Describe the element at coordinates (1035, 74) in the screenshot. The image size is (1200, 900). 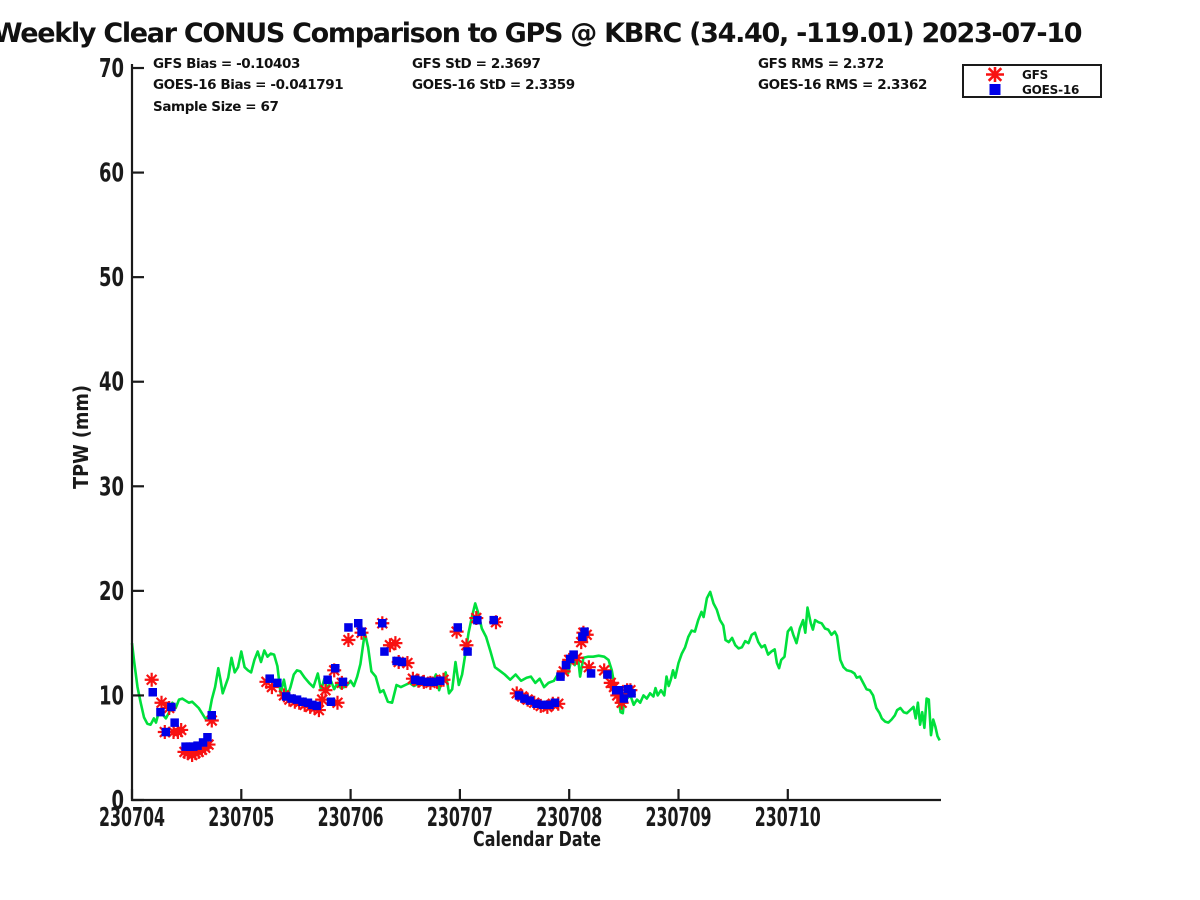
I see `legend-label-gfs: GFS` at that location.